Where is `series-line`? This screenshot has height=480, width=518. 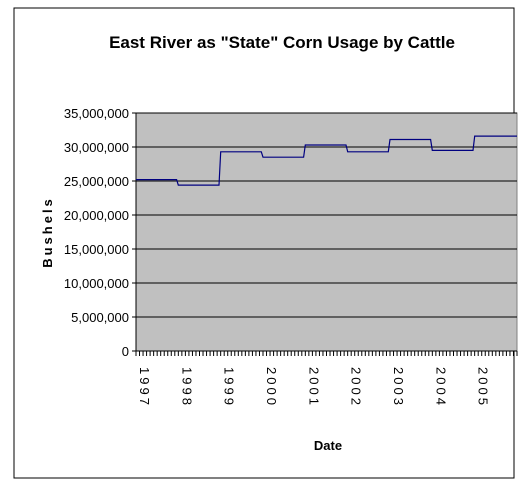 series-line is located at coordinates (326, 160).